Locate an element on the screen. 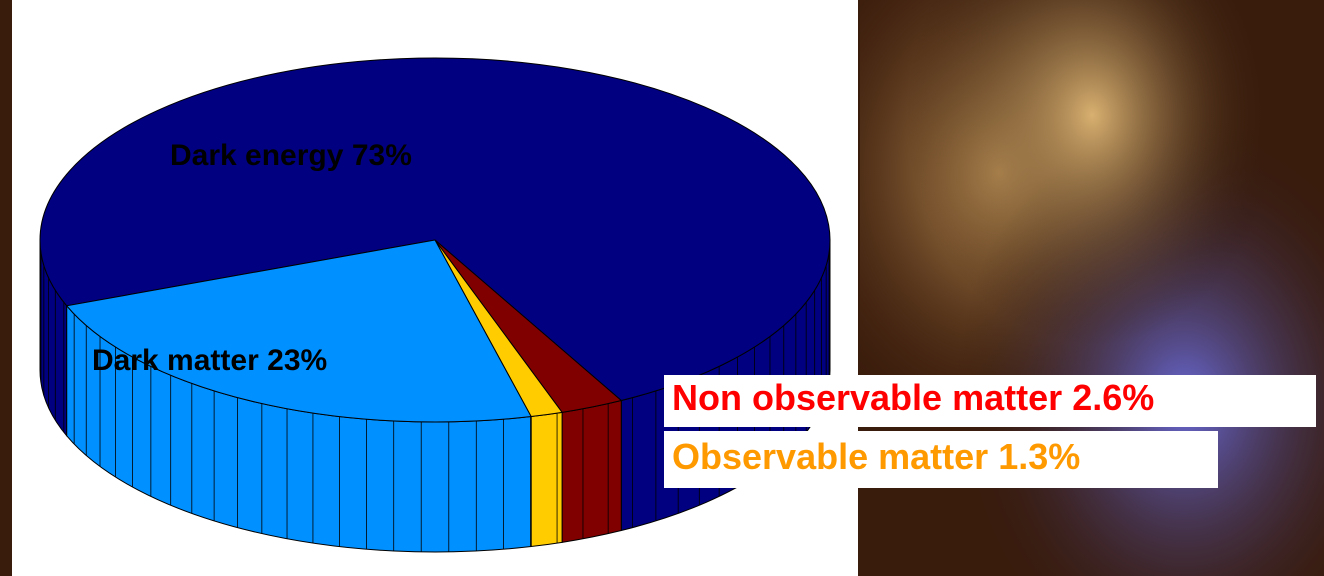  slice-value: 1.3% is located at coordinates (1039, 456).